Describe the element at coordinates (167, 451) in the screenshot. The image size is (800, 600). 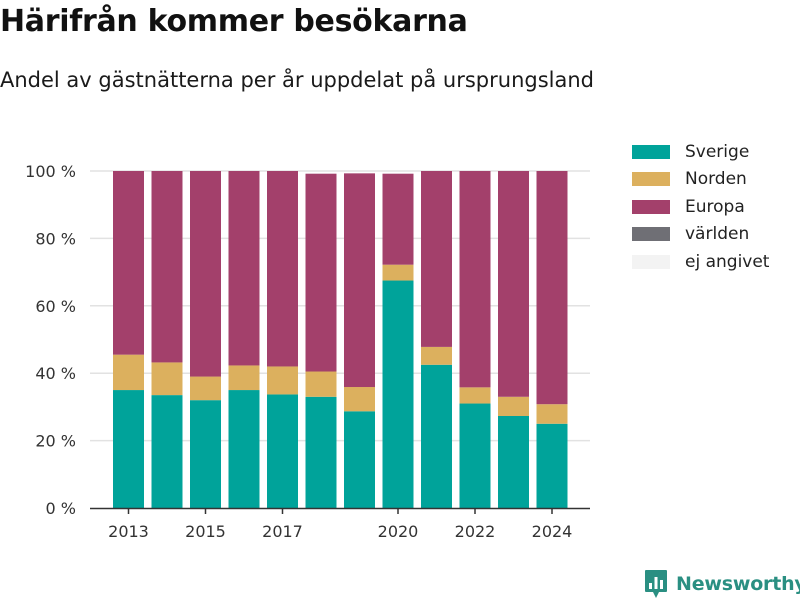
I see `bar-sverige-2014` at that location.